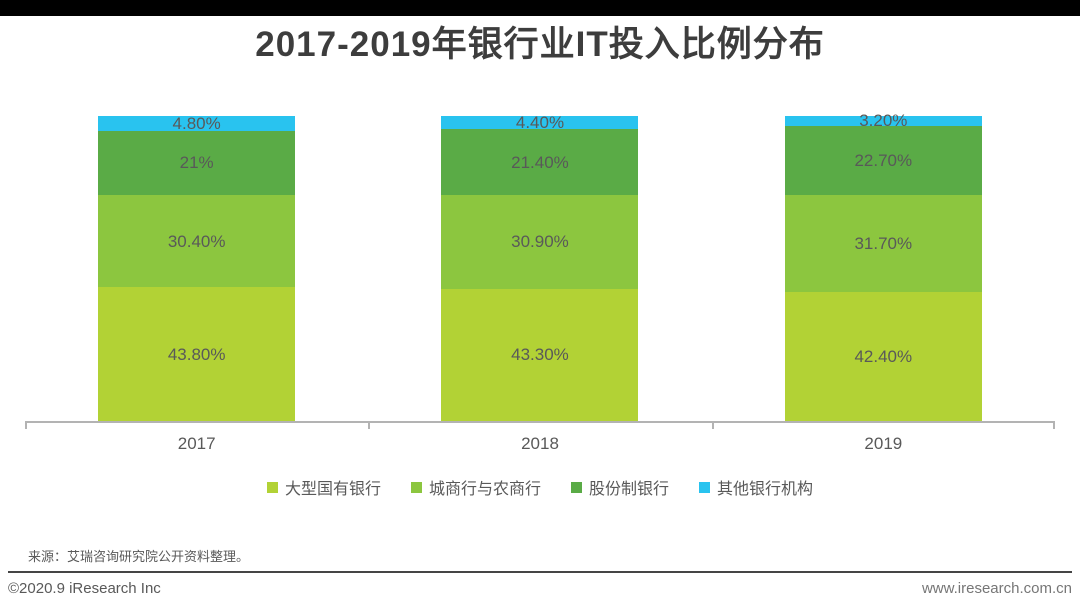  I want to click on bar-segment-label: 21%, so click(196, 163).